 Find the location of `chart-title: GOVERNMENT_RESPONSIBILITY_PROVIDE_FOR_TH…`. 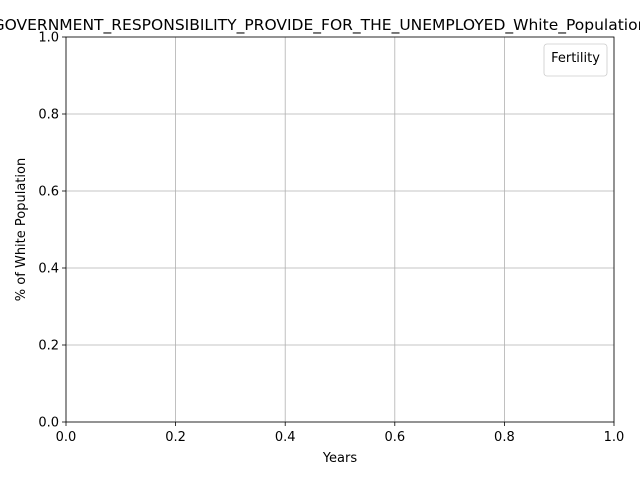

chart-title: GOVERNMENT_RESPONSIBILITY_PROVIDE_FOR_TH… is located at coordinates (320, 25).